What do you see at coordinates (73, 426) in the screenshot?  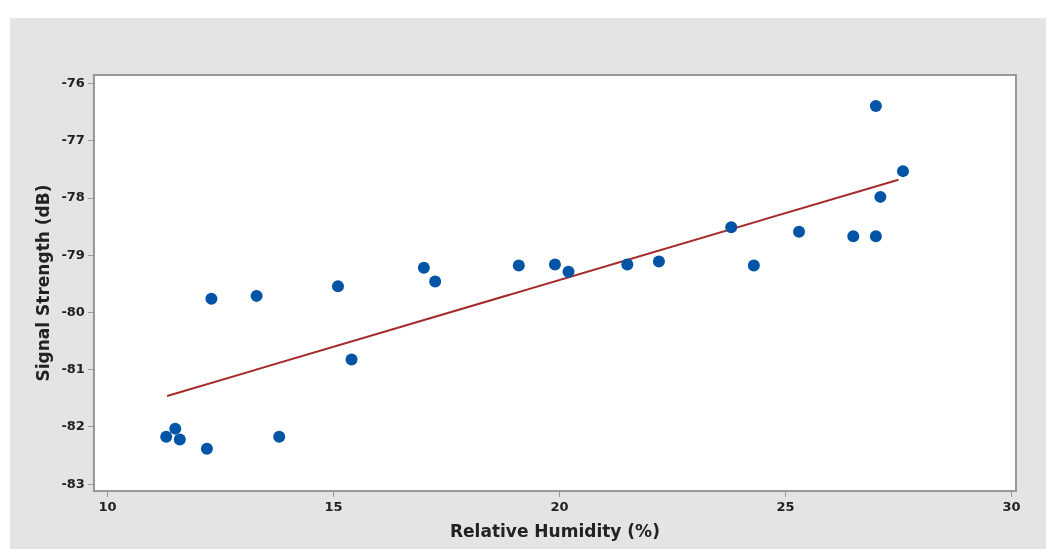 I see `y-tick-label: -82` at bounding box center [73, 426].